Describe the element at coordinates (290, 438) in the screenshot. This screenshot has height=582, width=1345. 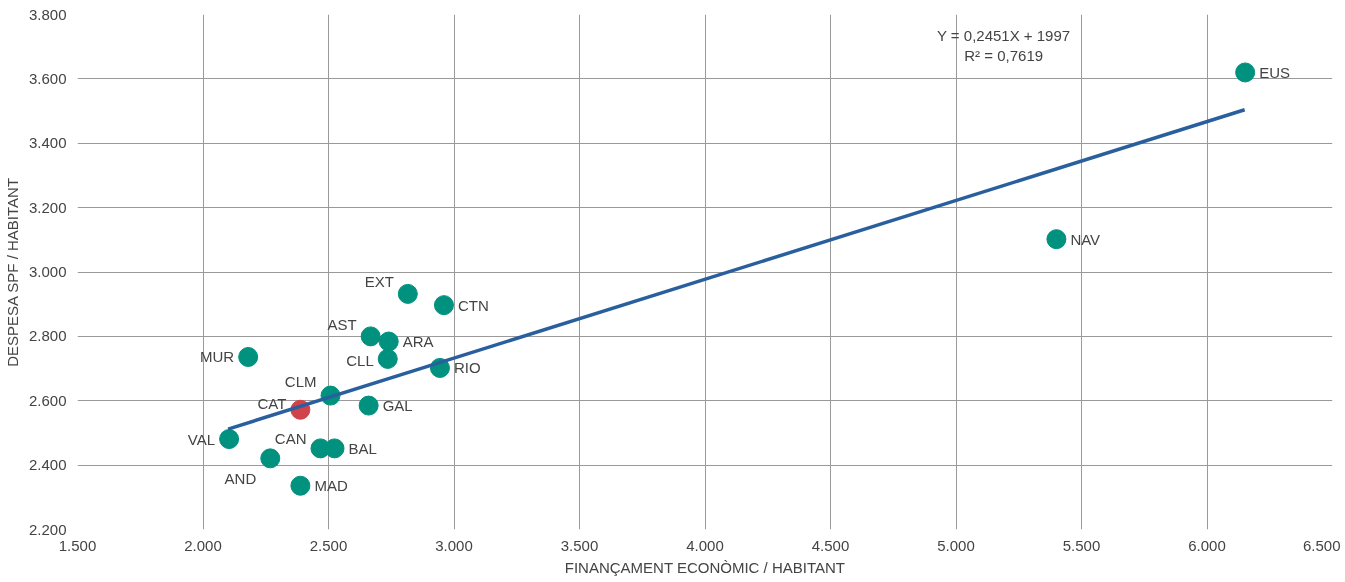
I see `data-label: CAN` at that location.